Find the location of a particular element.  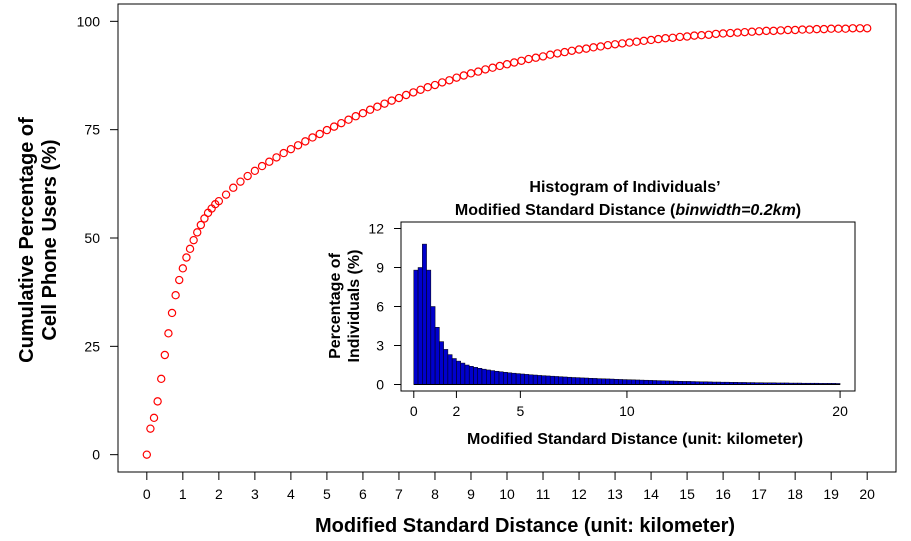

main-x-tick-label: 18 is located at coordinates (795, 494).